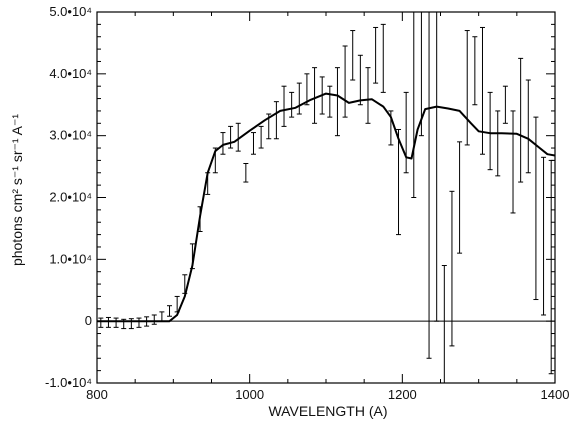 Image resolution: width=575 pixels, height=426 pixels. What do you see at coordinates (327, 411) in the screenshot?
I see `x-axis-title: WAVELENGTH (A)` at bounding box center [327, 411].